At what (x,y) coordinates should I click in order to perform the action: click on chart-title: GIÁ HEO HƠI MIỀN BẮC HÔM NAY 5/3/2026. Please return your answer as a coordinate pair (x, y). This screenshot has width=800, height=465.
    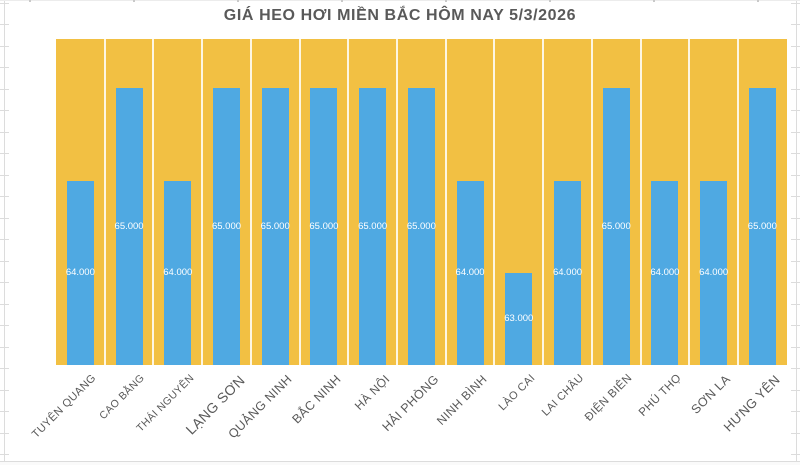
    Looking at the image, I should click on (400, 15).